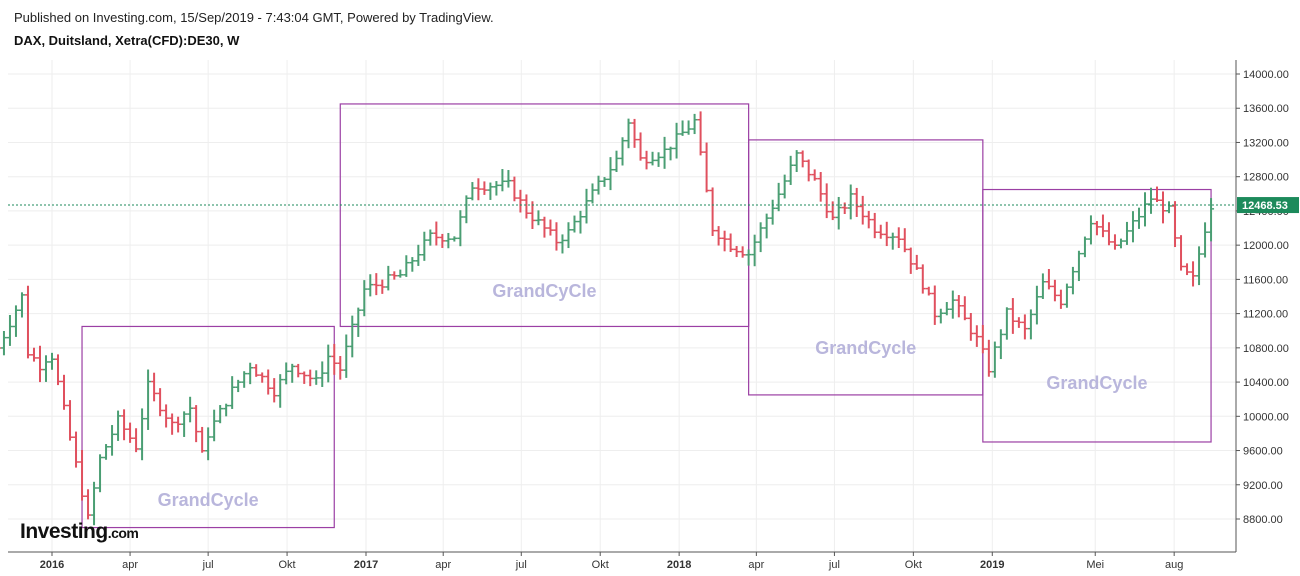 The height and width of the screenshot is (576, 1300). What do you see at coordinates (127, 40) in the screenshot?
I see `instrument-title: DAX, Duitsland, Xetra(CFD):DE30, W` at bounding box center [127, 40].